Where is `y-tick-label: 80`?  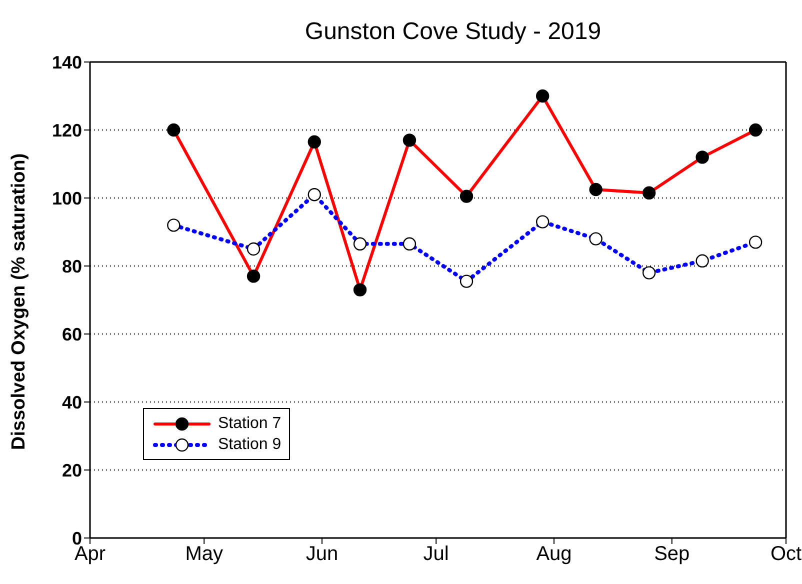 y-tick-label: 80 is located at coordinates (72, 266).